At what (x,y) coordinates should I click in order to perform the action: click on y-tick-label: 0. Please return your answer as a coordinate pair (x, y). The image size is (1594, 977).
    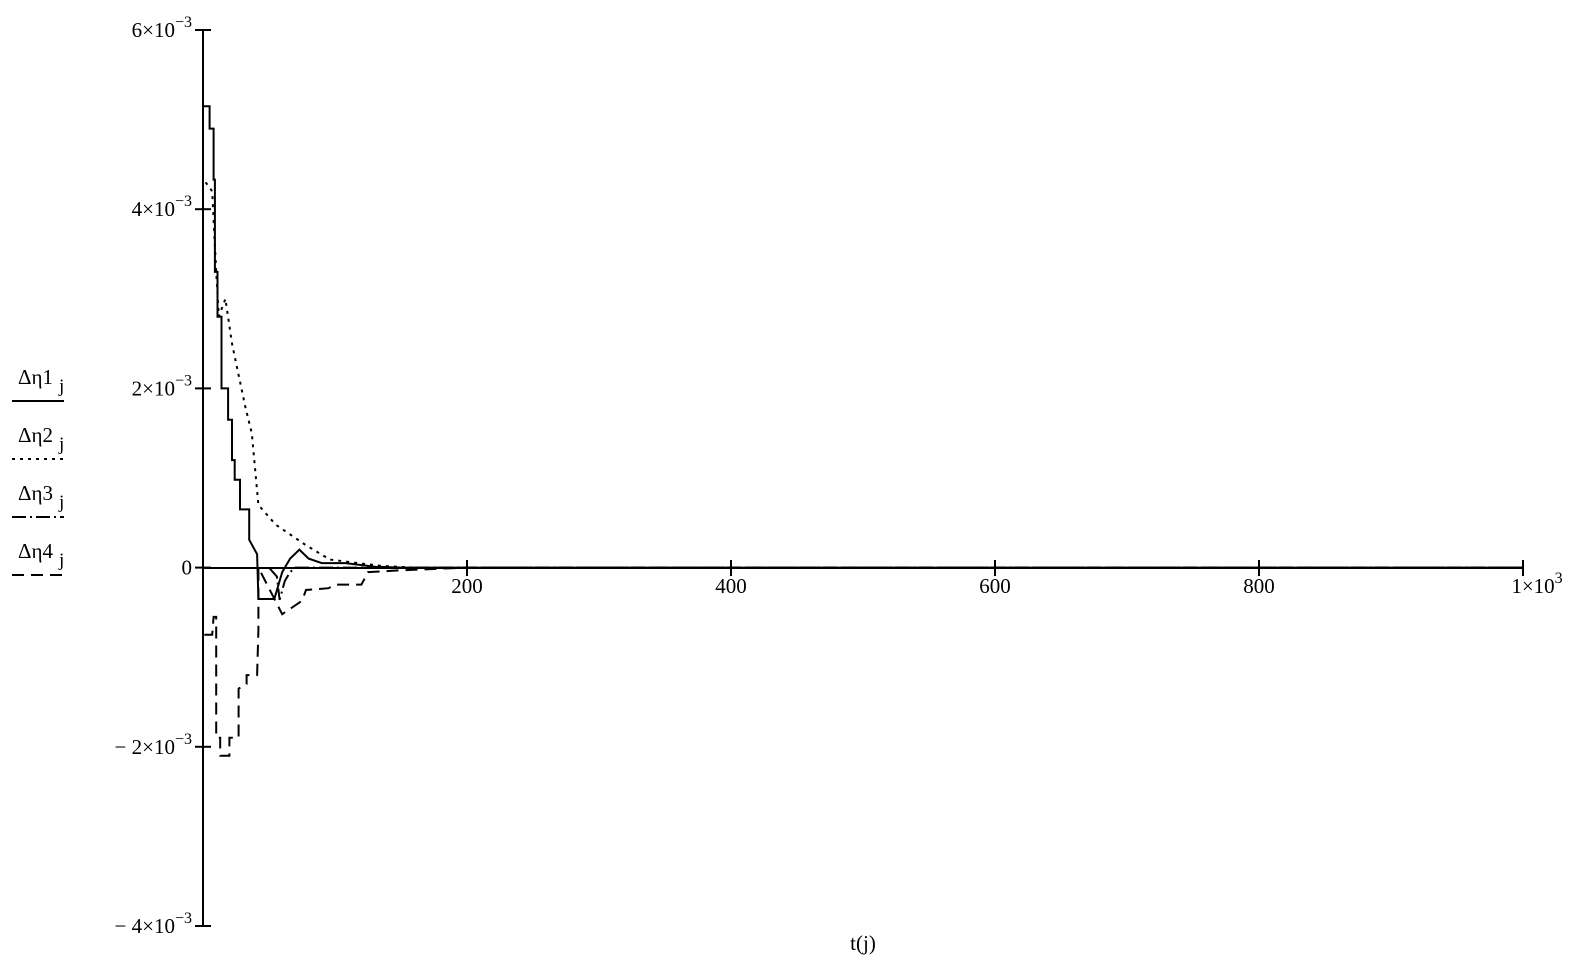
    Looking at the image, I should click on (187, 568).